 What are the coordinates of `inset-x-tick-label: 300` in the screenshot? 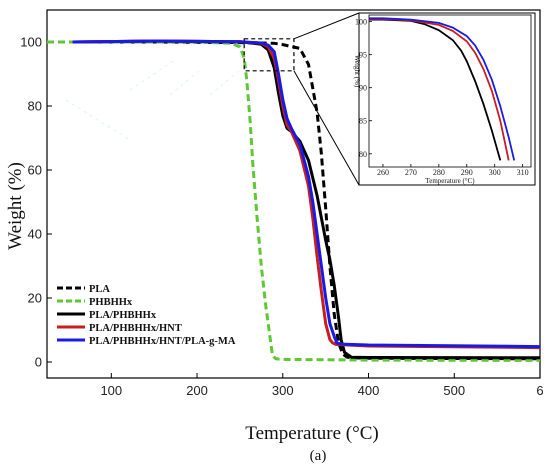 It's located at (495, 172).